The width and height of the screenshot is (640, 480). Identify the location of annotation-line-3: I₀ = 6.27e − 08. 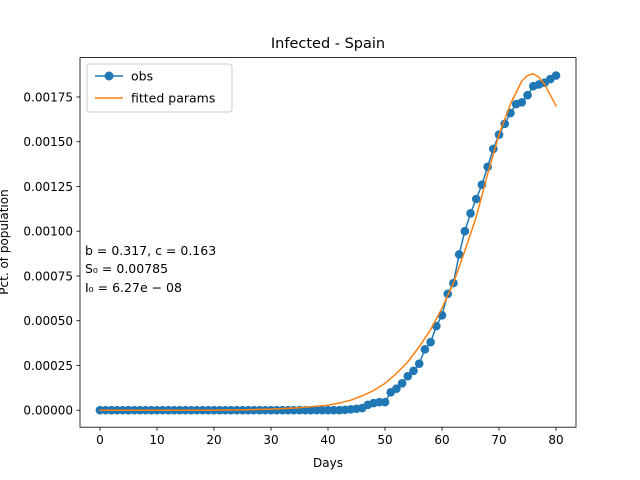
(133, 287).